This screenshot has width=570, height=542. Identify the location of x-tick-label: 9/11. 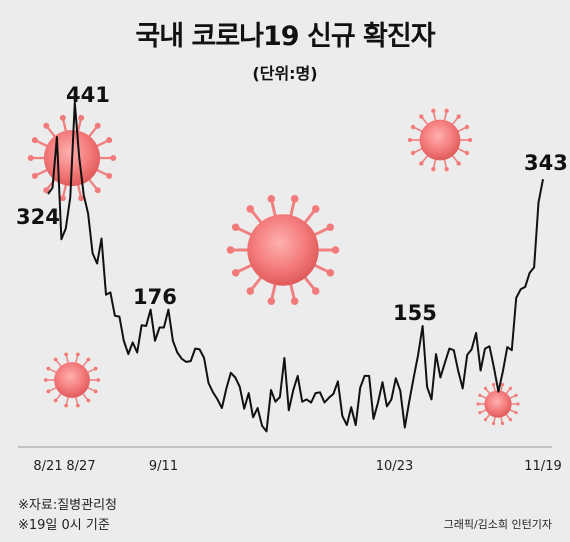
(163, 466).